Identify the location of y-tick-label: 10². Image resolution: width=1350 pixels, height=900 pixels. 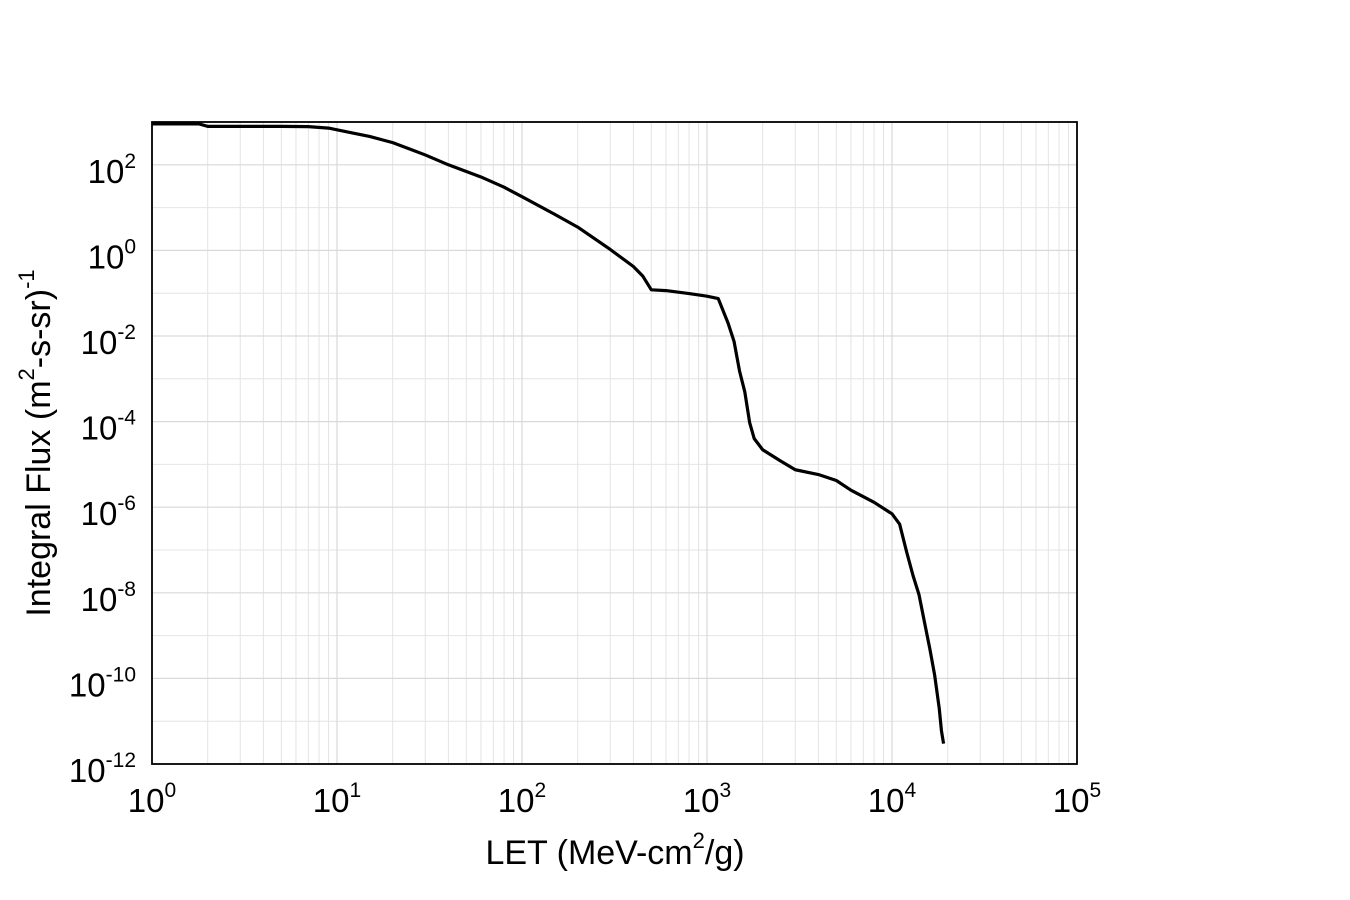
(112, 170).